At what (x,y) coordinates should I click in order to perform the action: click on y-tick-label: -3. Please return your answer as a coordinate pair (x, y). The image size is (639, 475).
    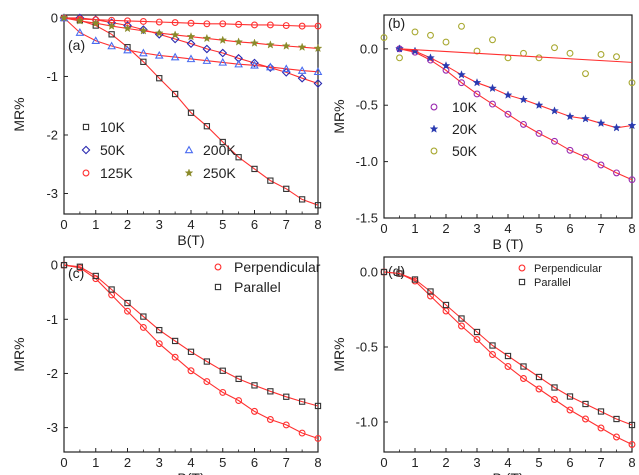
    Looking at the image, I should click on (52, 427).